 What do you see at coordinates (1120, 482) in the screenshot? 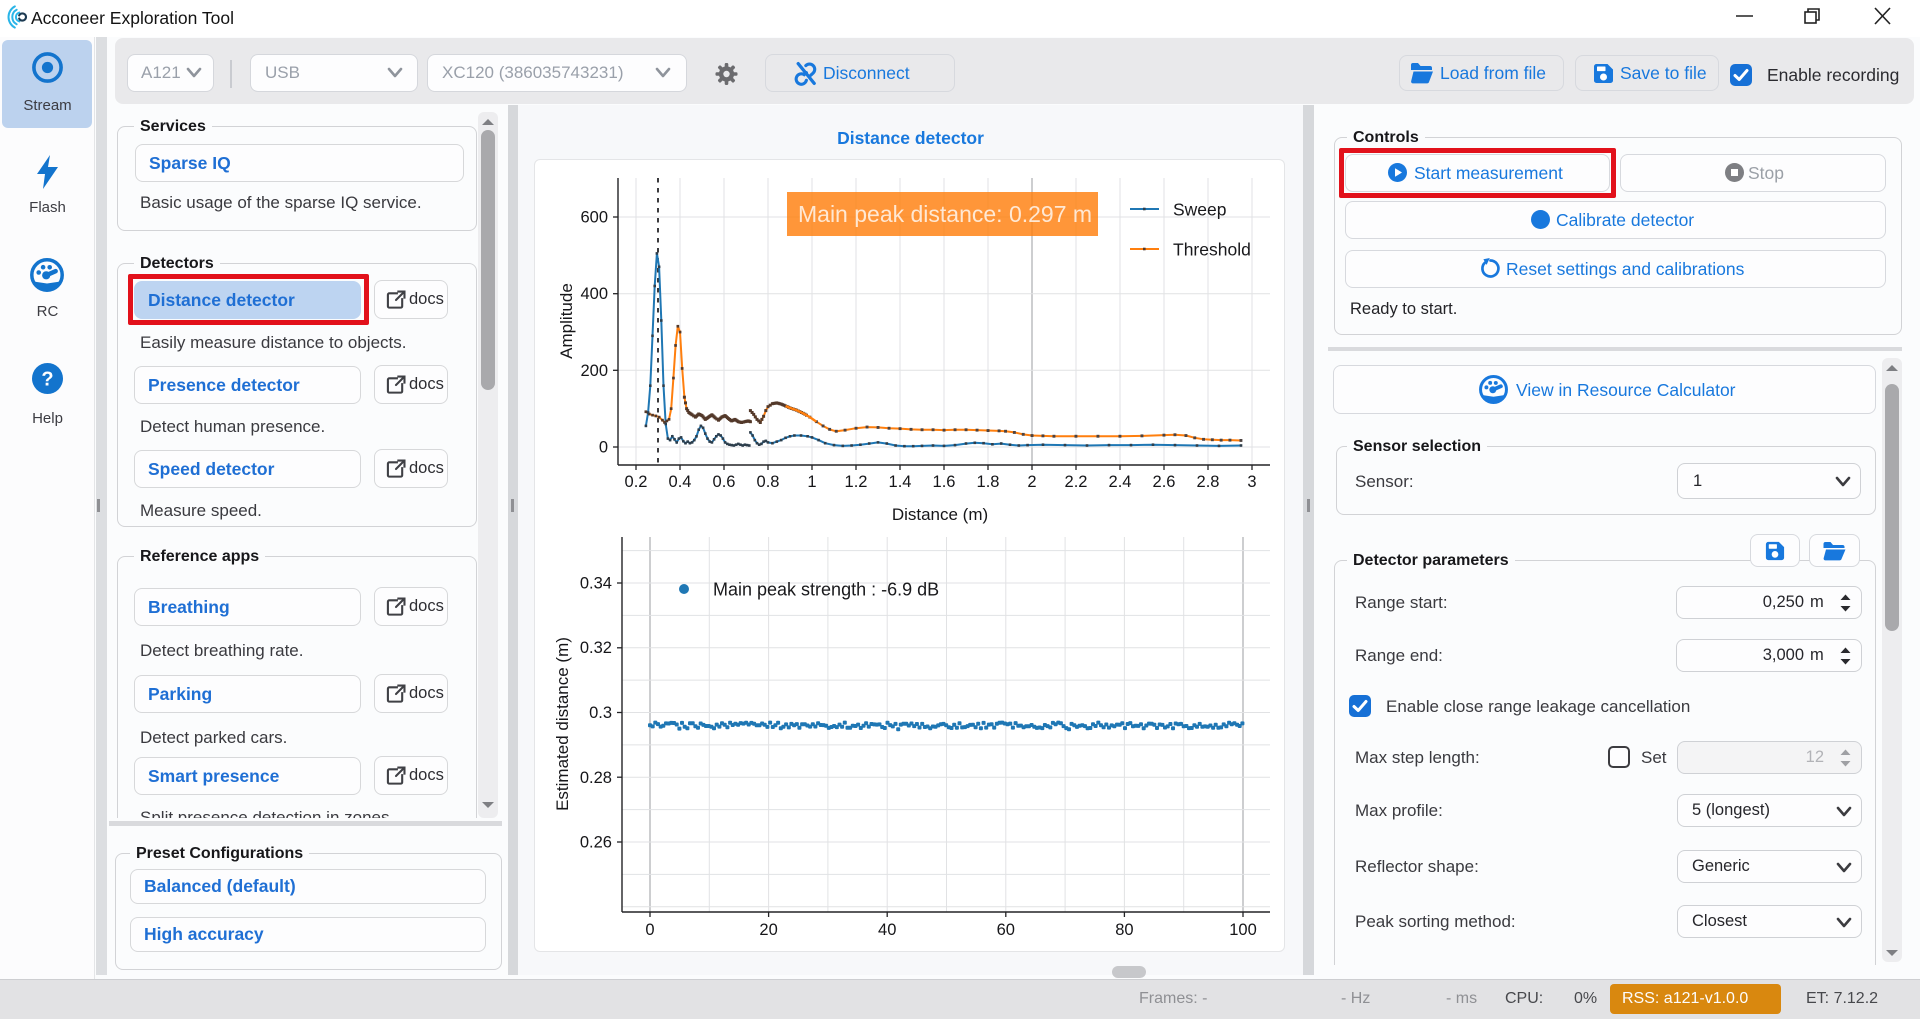
I see `svg-text: 2.4` at bounding box center [1120, 482].